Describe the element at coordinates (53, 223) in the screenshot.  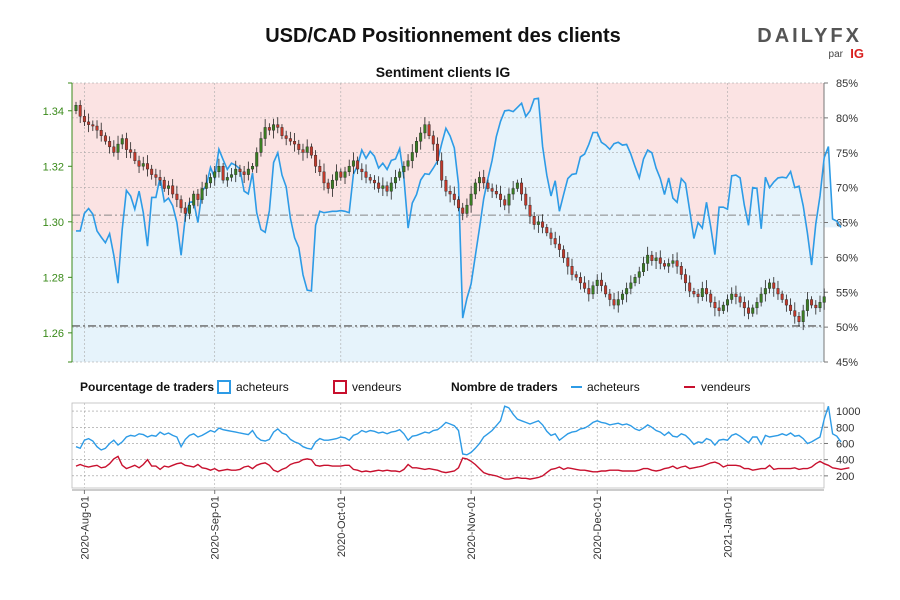
I see `price-tick-label: 1.30` at that location.